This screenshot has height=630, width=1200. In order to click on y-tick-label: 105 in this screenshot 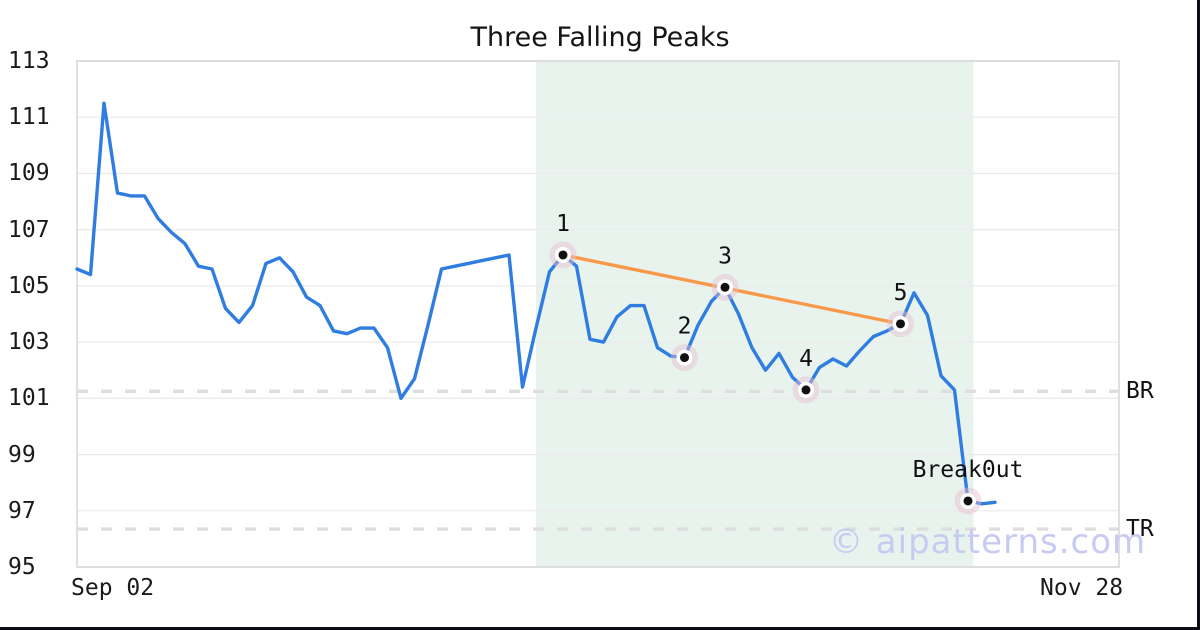, I will do `click(29, 285)`.